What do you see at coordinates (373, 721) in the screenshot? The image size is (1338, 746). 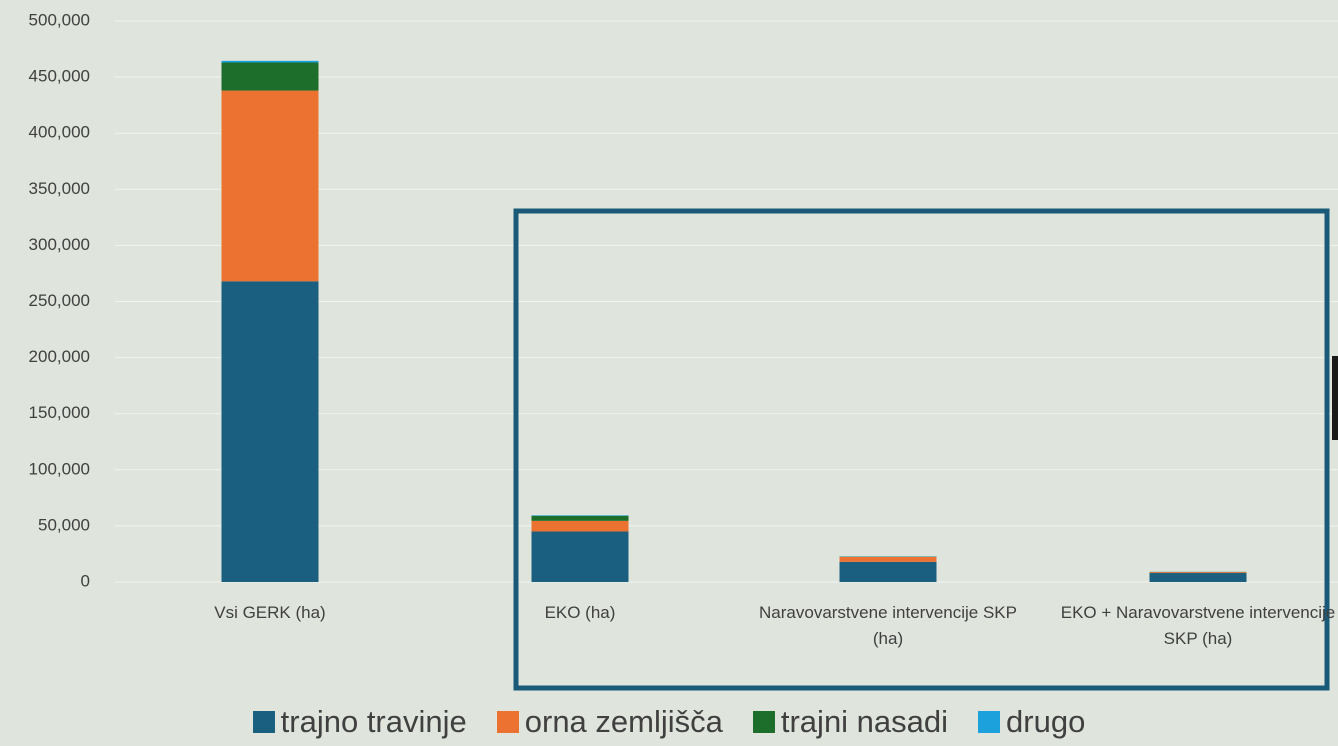 I see `legend-label: trajno travinje` at bounding box center [373, 721].